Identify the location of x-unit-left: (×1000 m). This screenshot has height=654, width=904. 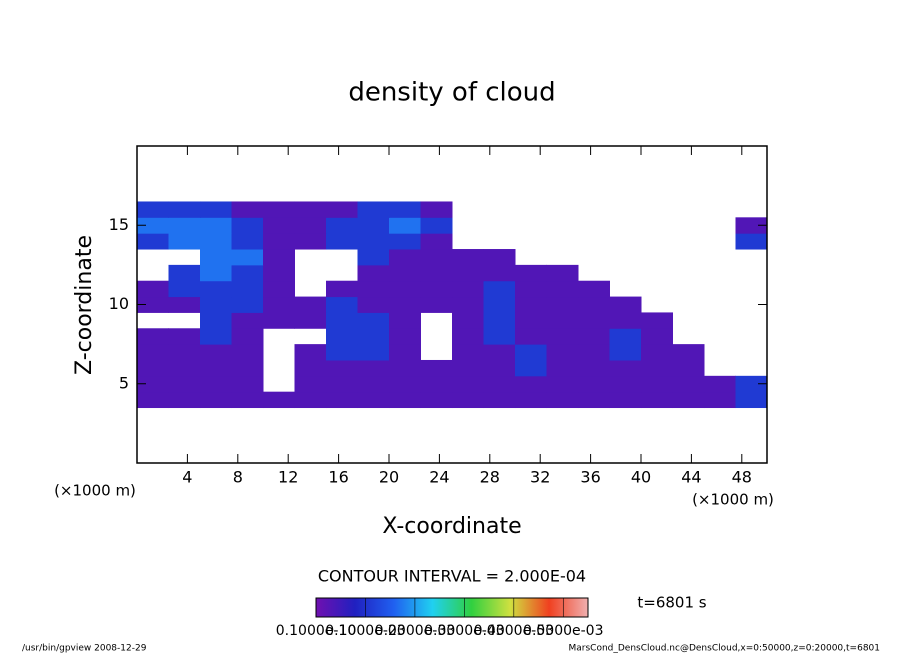
(95, 491).